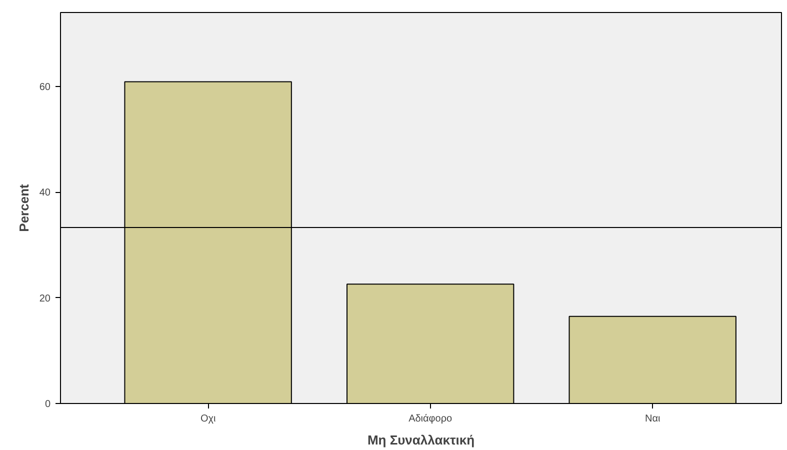  What do you see at coordinates (47, 404) in the screenshot?
I see `y-tick-label: 0` at bounding box center [47, 404].